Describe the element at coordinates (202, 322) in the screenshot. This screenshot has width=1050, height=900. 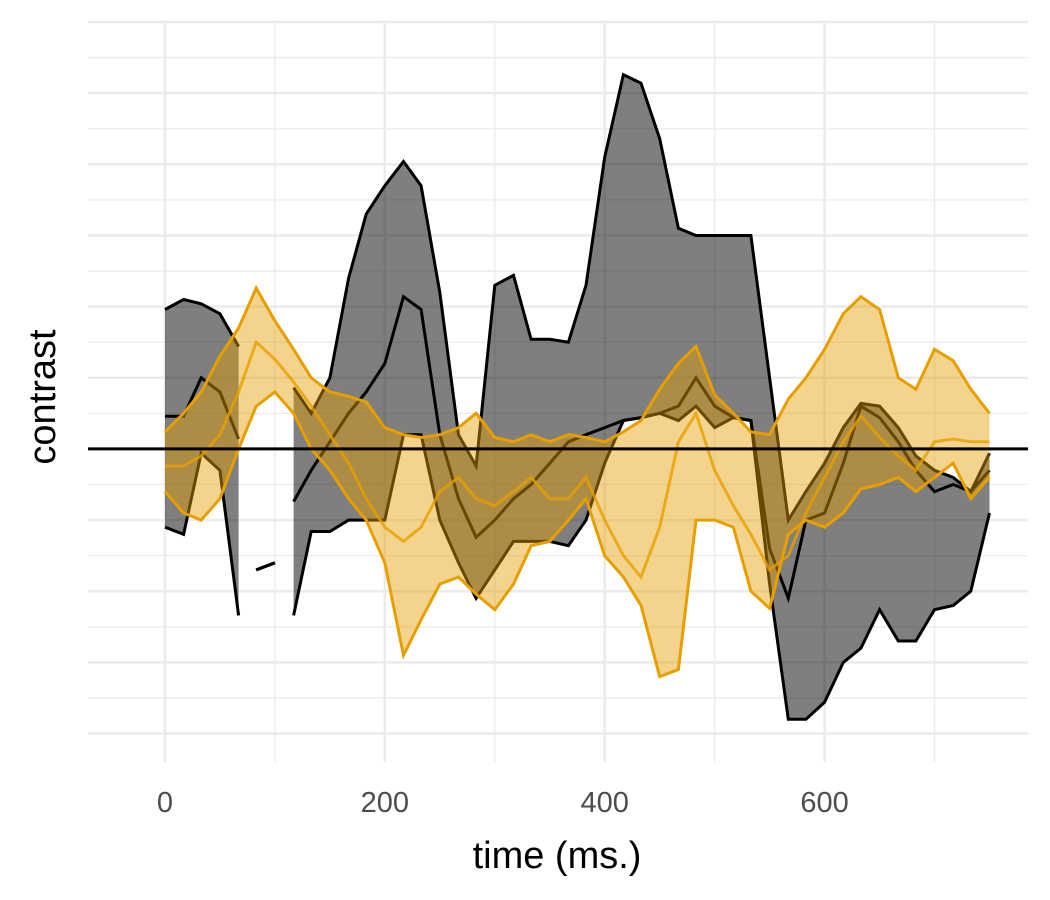
I see `dark-upper-bound-line` at that location.